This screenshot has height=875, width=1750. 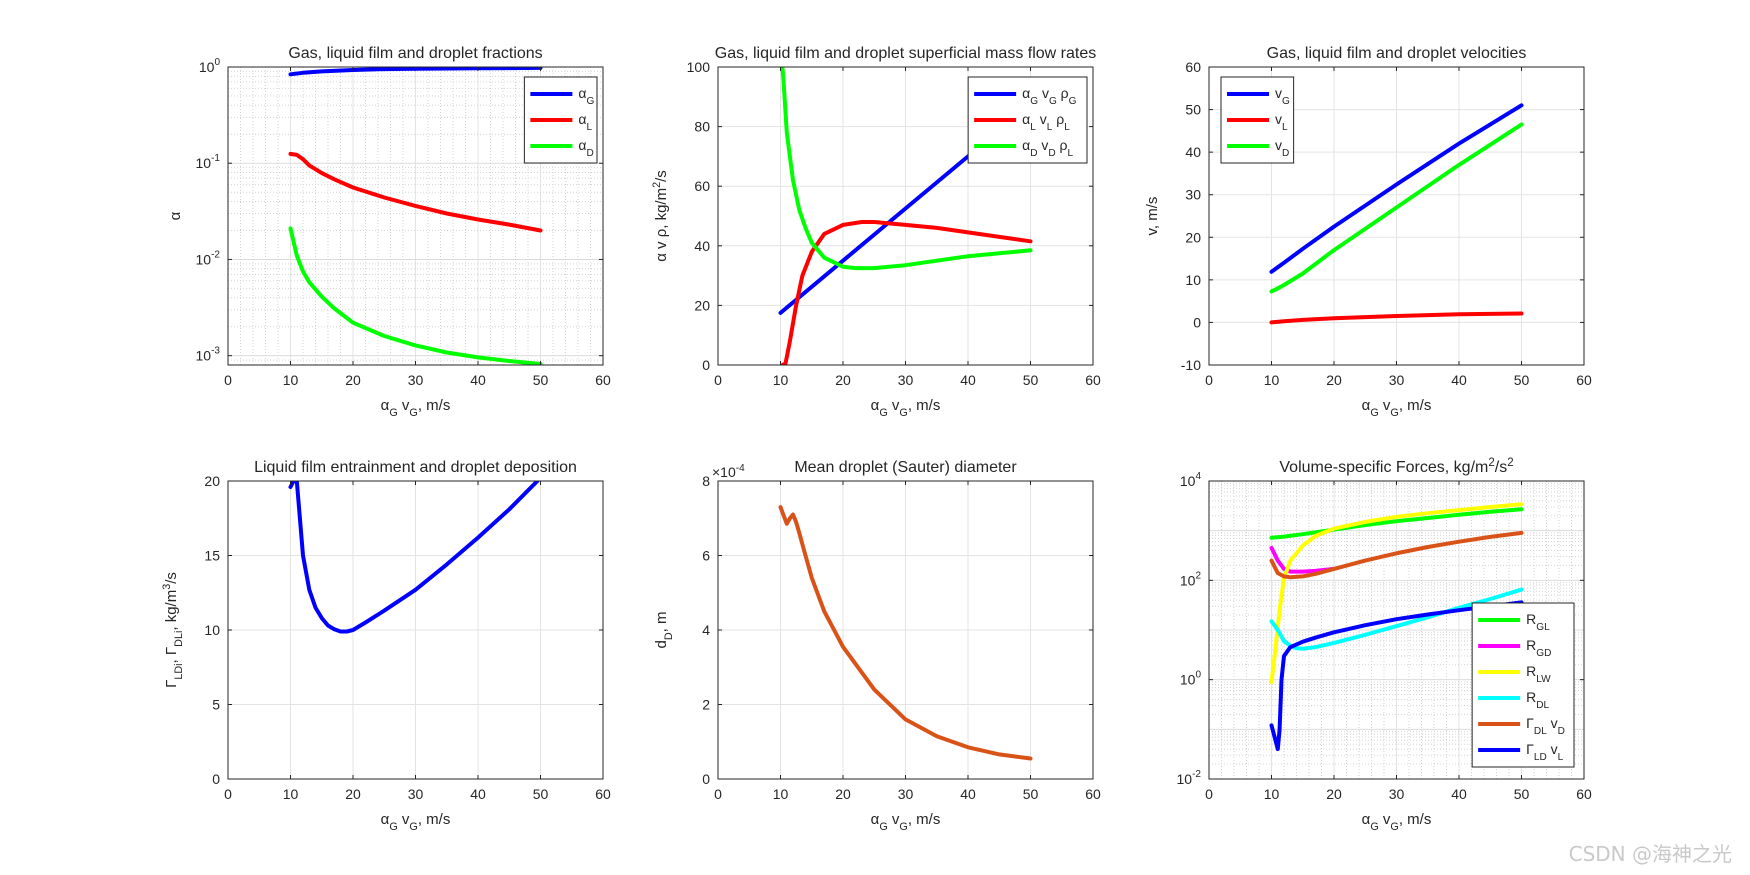 I want to click on y-tick-label: 10², so click(x=1191, y=579).